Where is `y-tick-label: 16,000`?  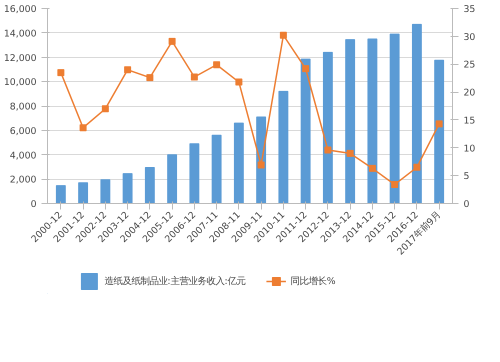 y-tick-label: 16,000 is located at coordinates (20, 9).